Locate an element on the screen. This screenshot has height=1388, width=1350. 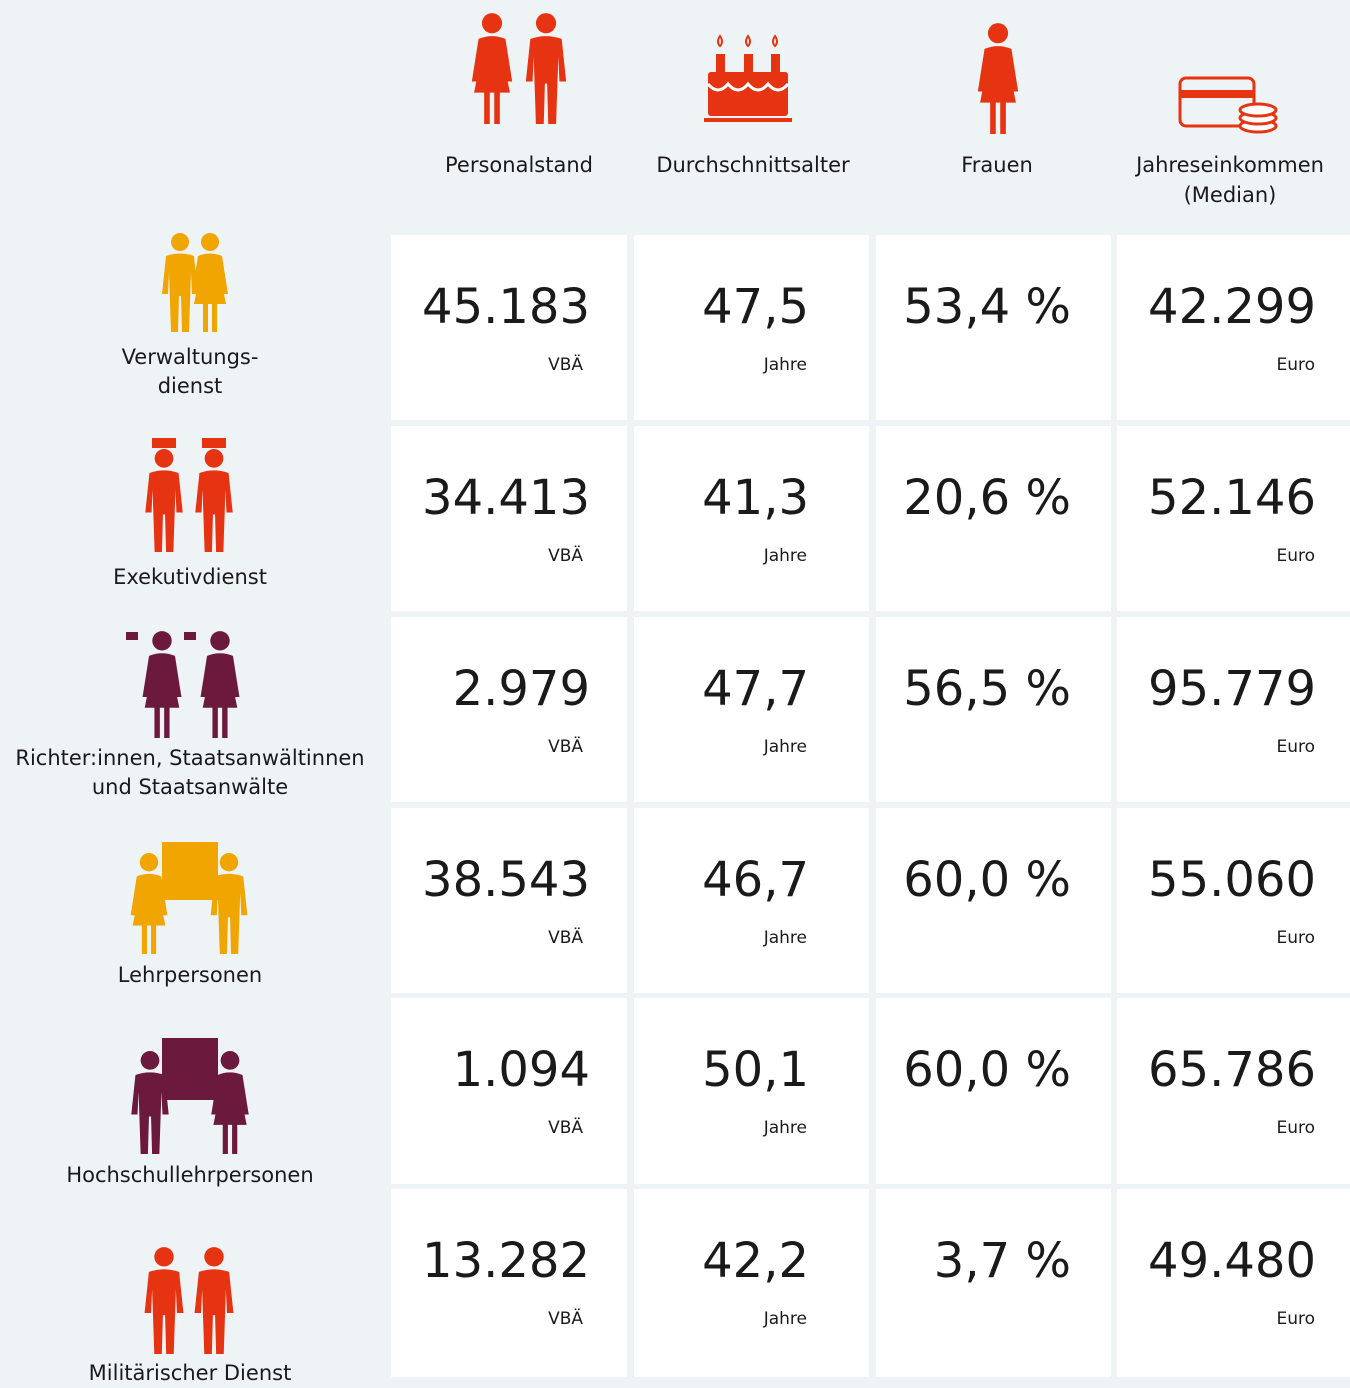
cell-value: 46,7 is located at coordinates (755, 880).